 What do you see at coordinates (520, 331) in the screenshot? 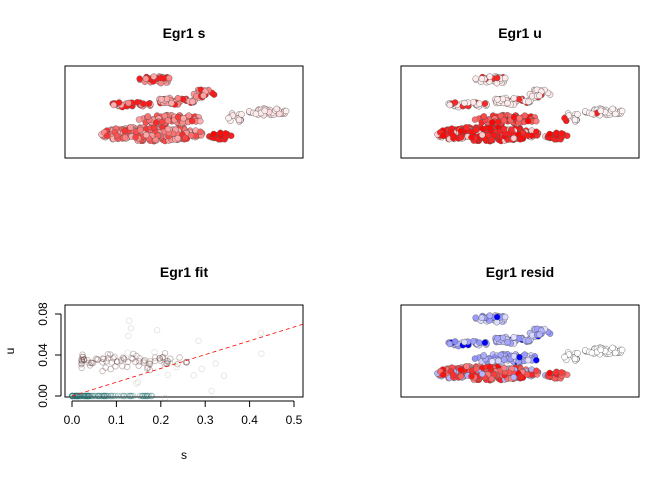
I see `panel-egr1-resid: Egr1 resid` at bounding box center [520, 331].